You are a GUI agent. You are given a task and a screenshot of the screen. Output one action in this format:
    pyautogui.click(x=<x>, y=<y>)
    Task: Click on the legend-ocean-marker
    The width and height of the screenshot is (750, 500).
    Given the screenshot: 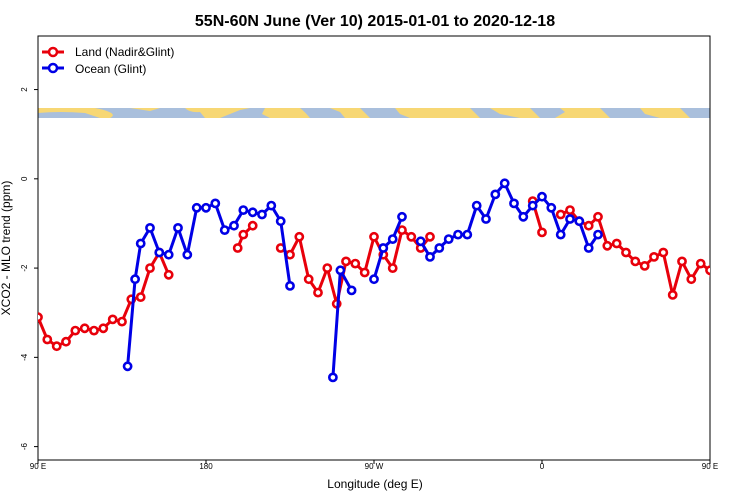 What is the action you would take?
    pyautogui.click(x=53, y=68)
    